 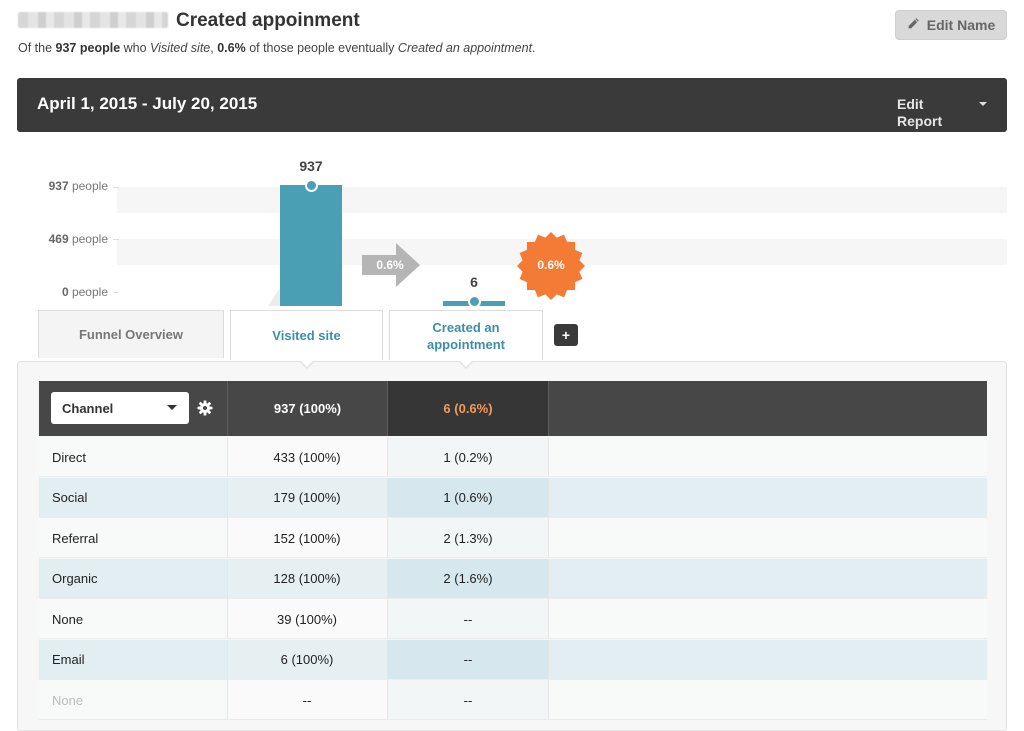 What do you see at coordinates (466, 335) in the screenshot?
I see `tab-created-appointment: Created an appointment` at bounding box center [466, 335].